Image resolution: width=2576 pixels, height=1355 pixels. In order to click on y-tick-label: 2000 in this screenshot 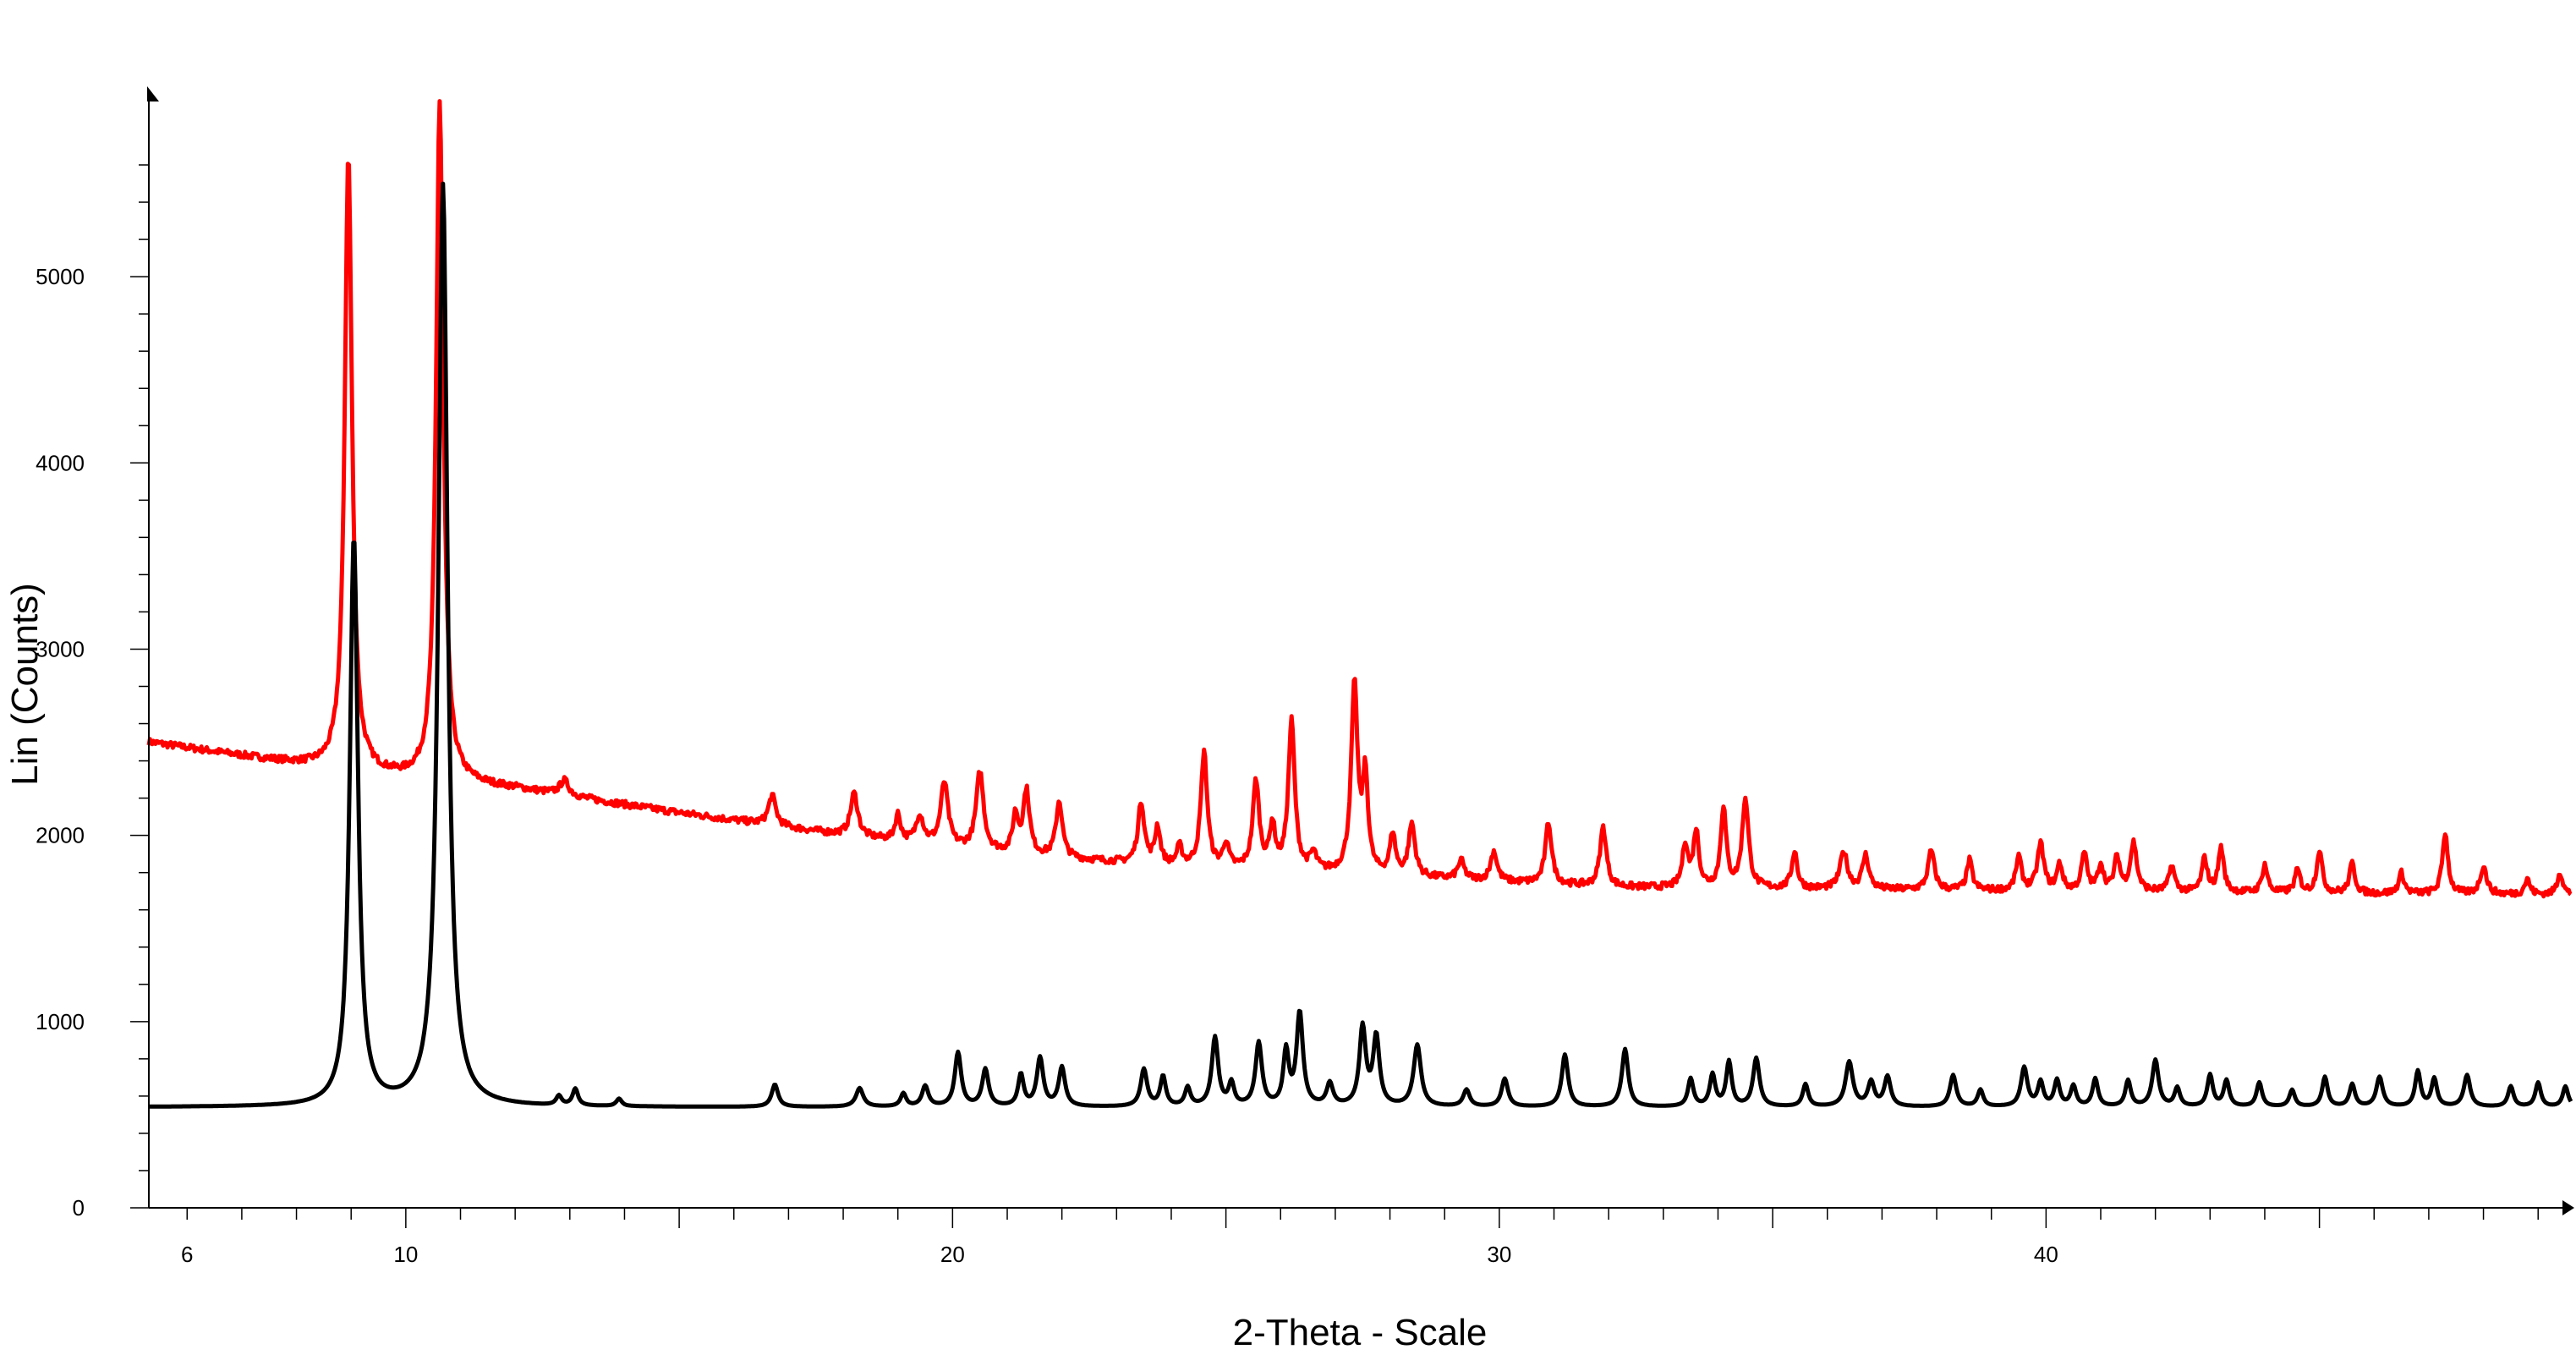, I will do `click(60, 835)`.